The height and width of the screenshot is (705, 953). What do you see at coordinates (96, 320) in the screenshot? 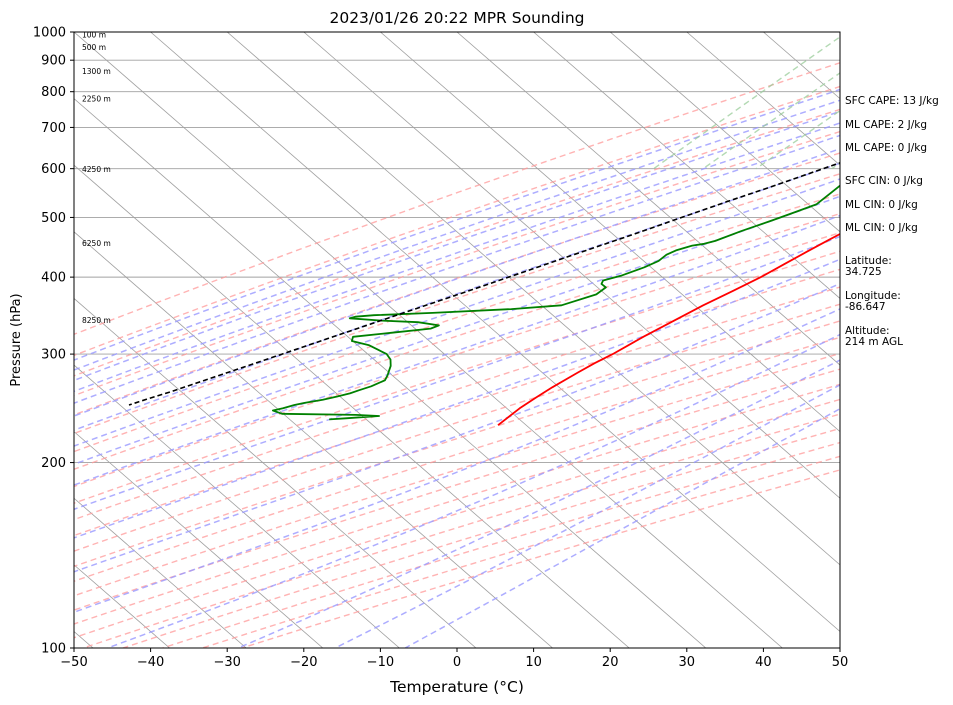
I see `height-label: 8250 m` at bounding box center [96, 320].